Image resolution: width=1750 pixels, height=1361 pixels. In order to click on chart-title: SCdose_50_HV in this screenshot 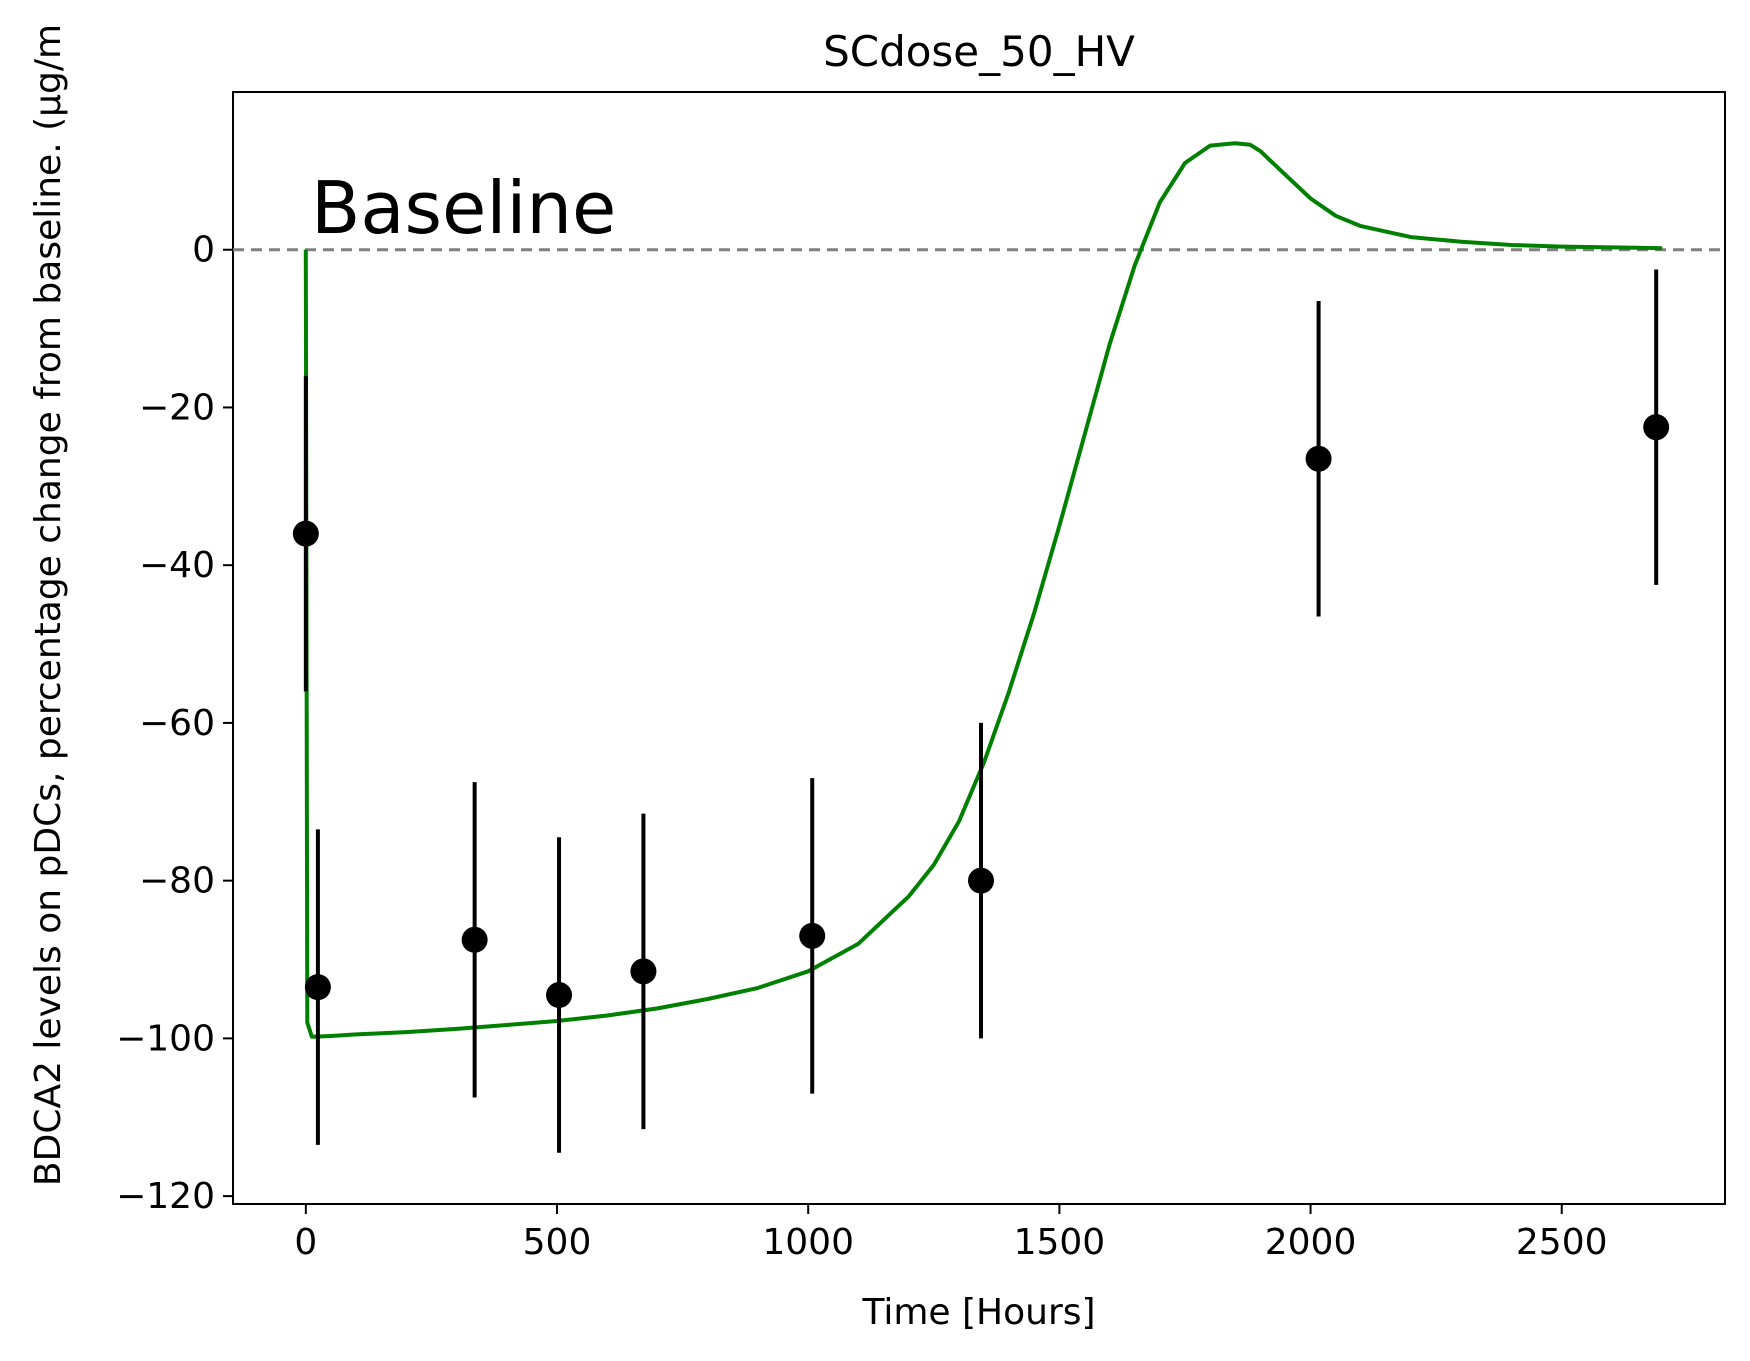, I will do `click(979, 51)`.